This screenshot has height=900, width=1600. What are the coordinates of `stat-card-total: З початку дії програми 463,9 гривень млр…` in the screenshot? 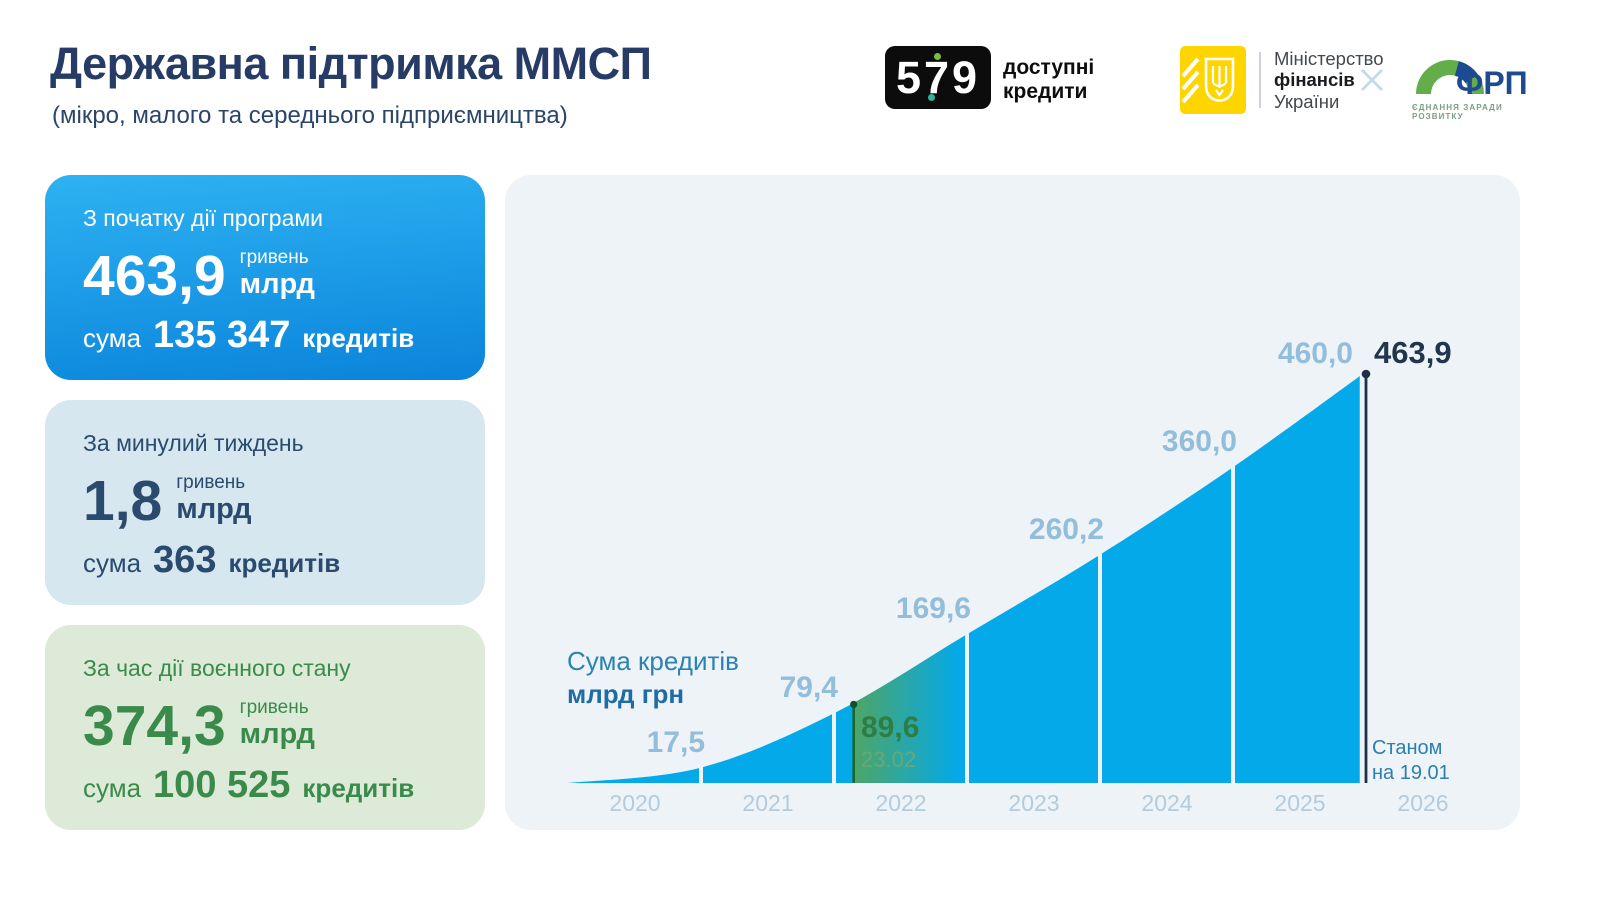 It's located at (265, 277).